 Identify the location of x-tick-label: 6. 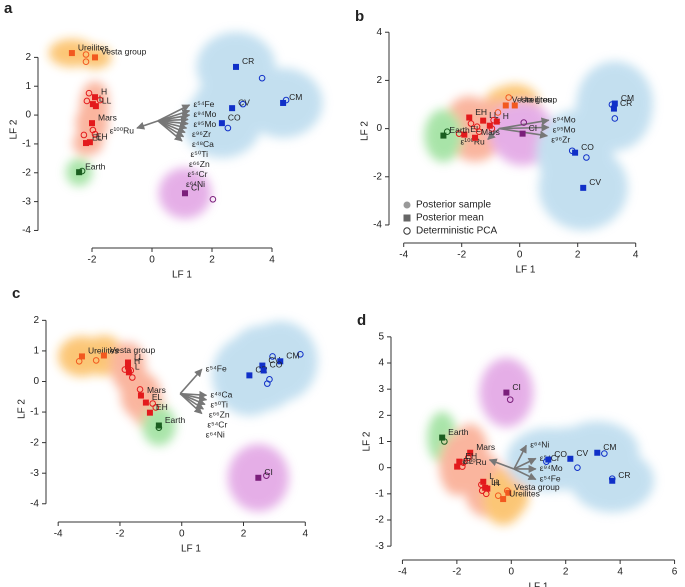
(675, 572).